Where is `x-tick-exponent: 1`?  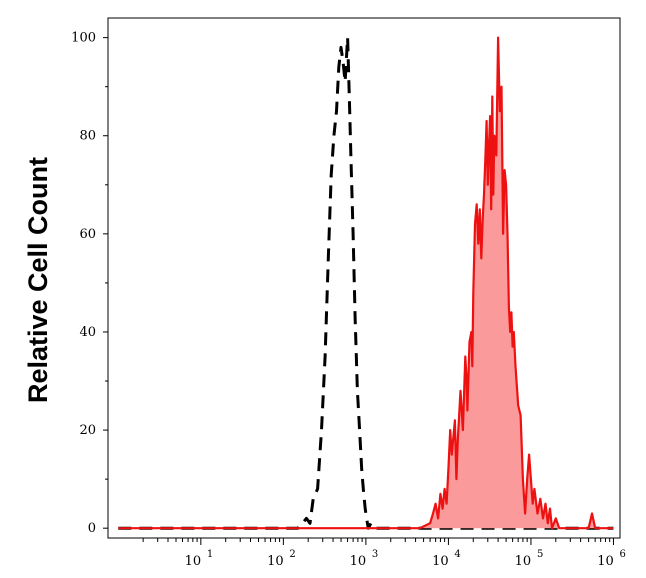 x-tick-exponent: 1 is located at coordinates (210, 554).